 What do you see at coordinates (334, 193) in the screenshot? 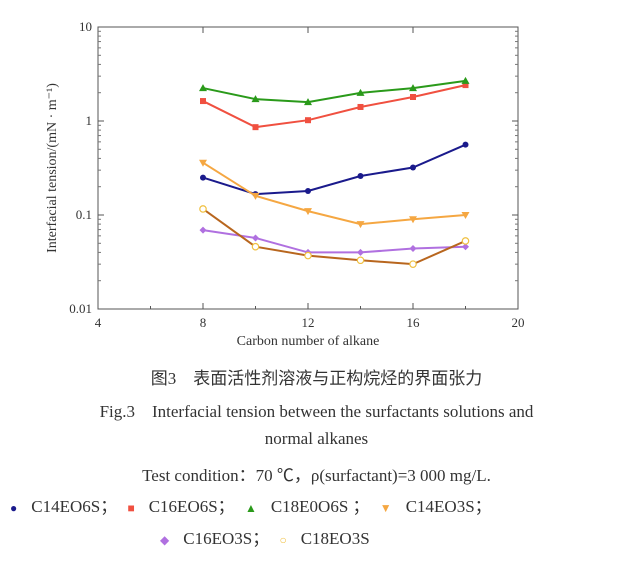
I see `series-line-C14EO3S` at bounding box center [334, 193].